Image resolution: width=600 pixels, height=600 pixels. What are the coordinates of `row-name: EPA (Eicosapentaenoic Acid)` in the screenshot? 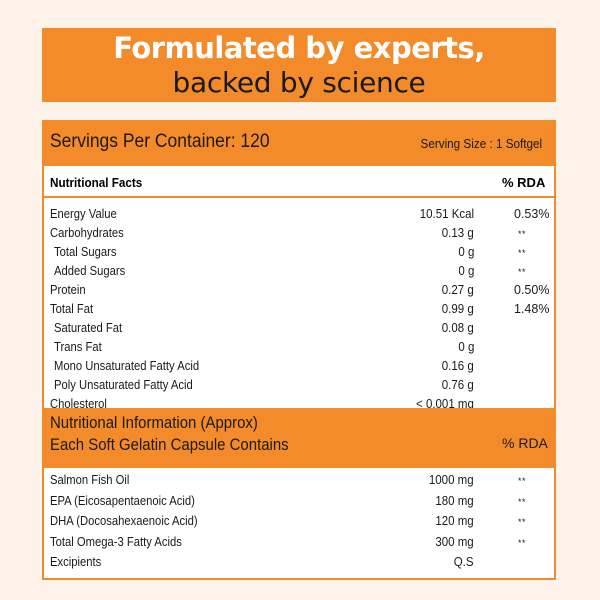 It's located at (122, 500).